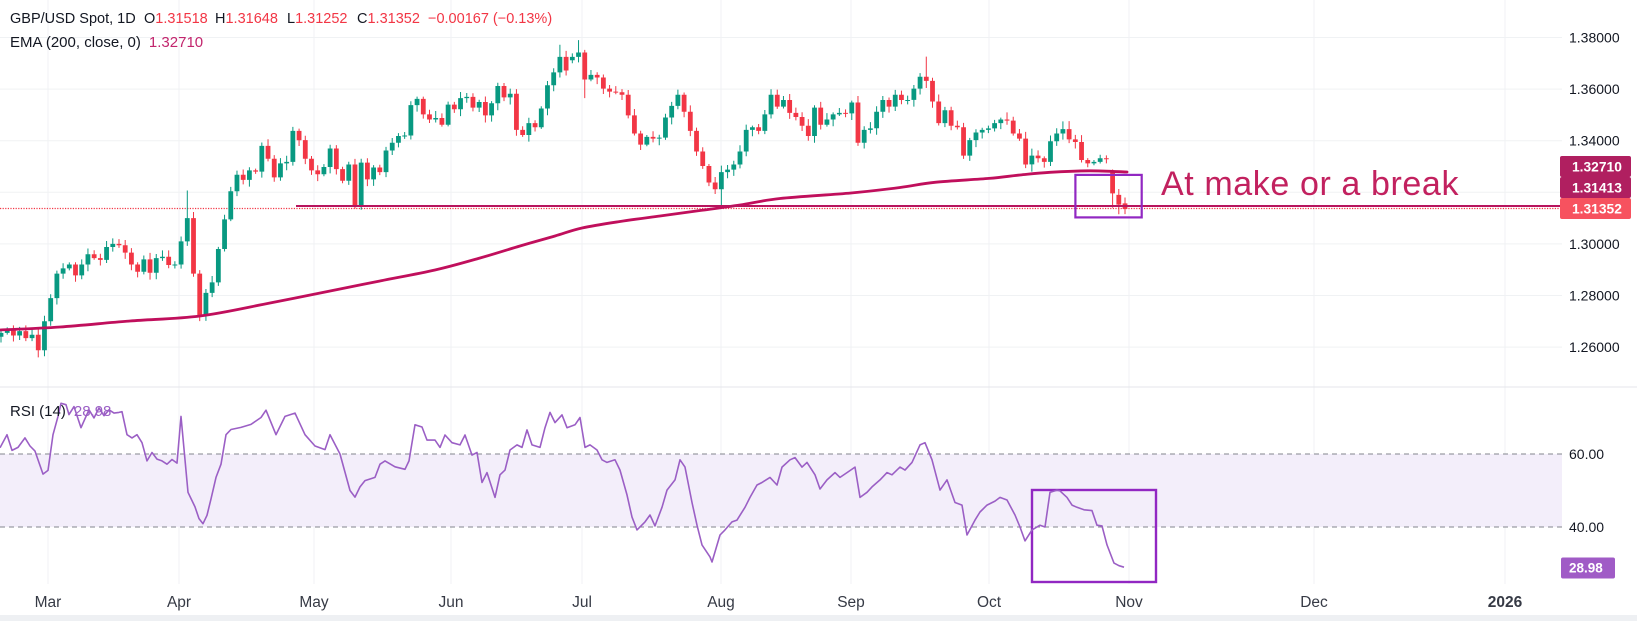 The image size is (1637, 621). What do you see at coordinates (1594, 296) in the screenshot?
I see `svg-text: 1.28000` at bounding box center [1594, 296].